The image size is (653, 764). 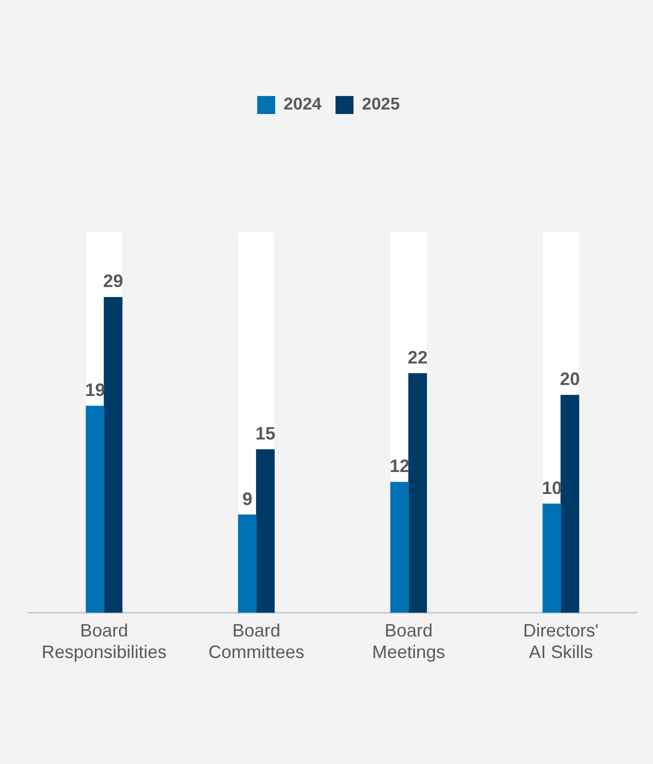 I want to click on x-tick-label: Board Meetings, so click(x=409, y=641).